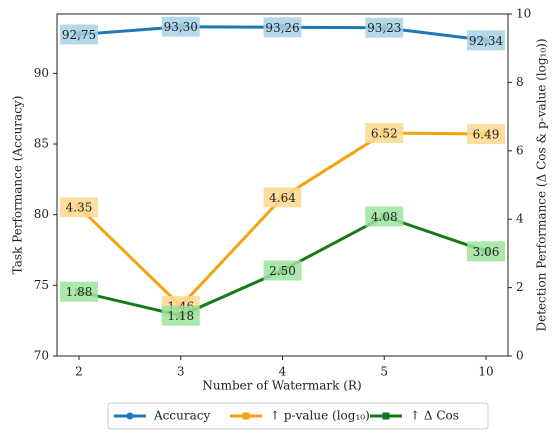  I want to click on y-tick-label: 85, so click(41, 144).